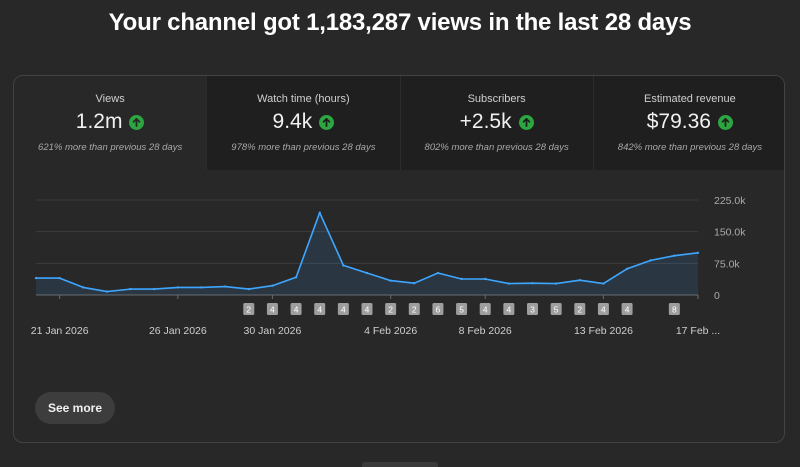 The image size is (800, 467). I want to click on x-tick-label: 4 Feb 2026, so click(390, 331).